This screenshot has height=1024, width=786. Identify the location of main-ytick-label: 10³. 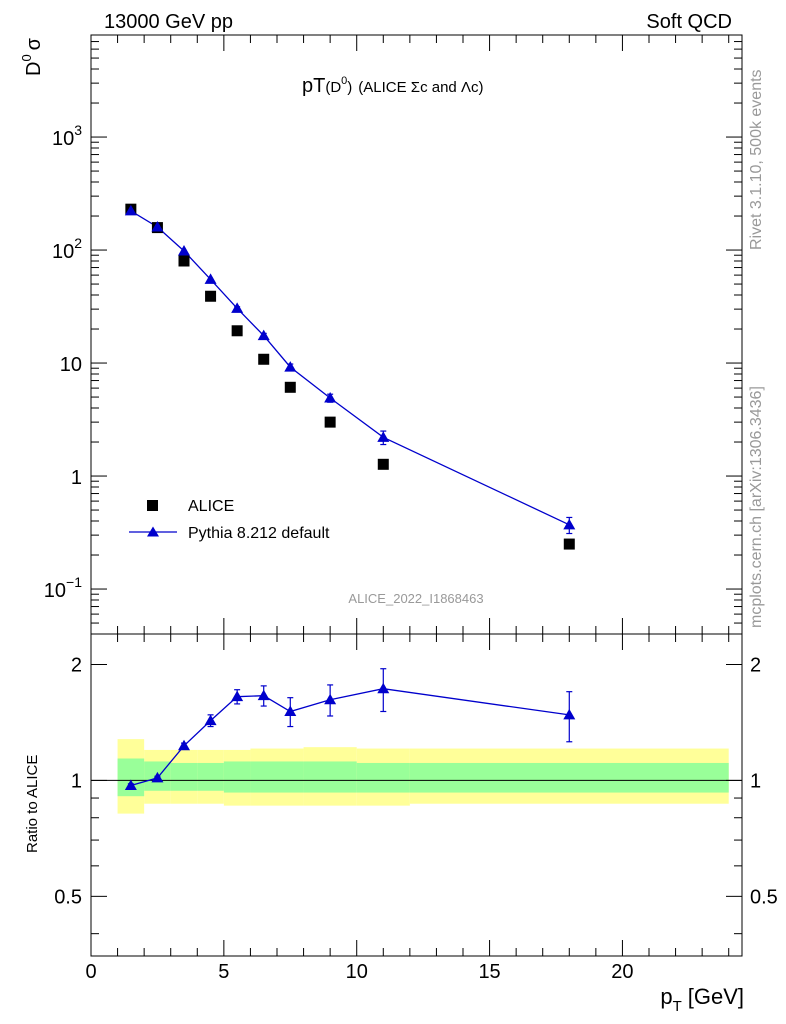
(67, 136).